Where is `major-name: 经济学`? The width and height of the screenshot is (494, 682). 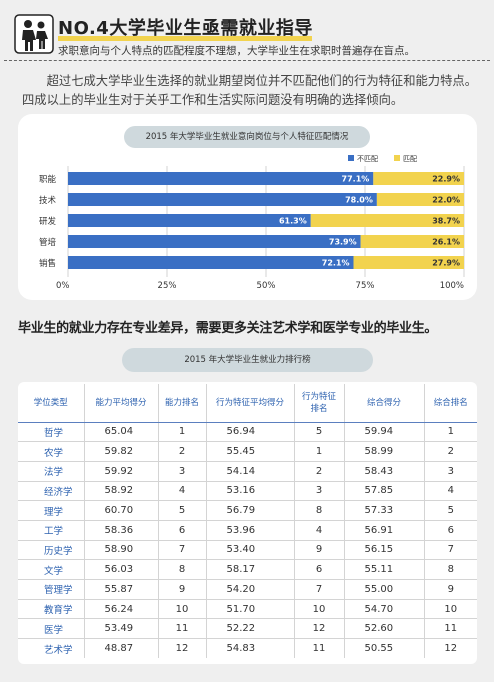
major-name: 经济学 is located at coordinates (51, 491).